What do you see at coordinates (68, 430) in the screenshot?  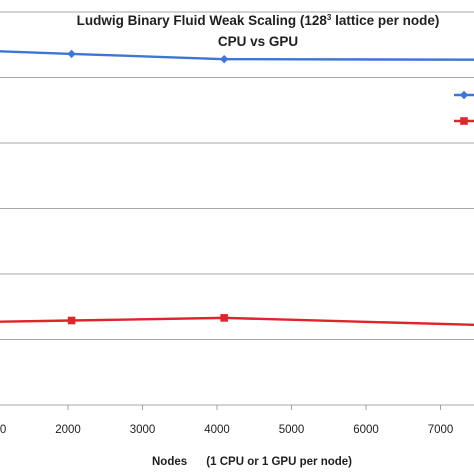 I see `x-tick-label: 2000` at bounding box center [68, 430].